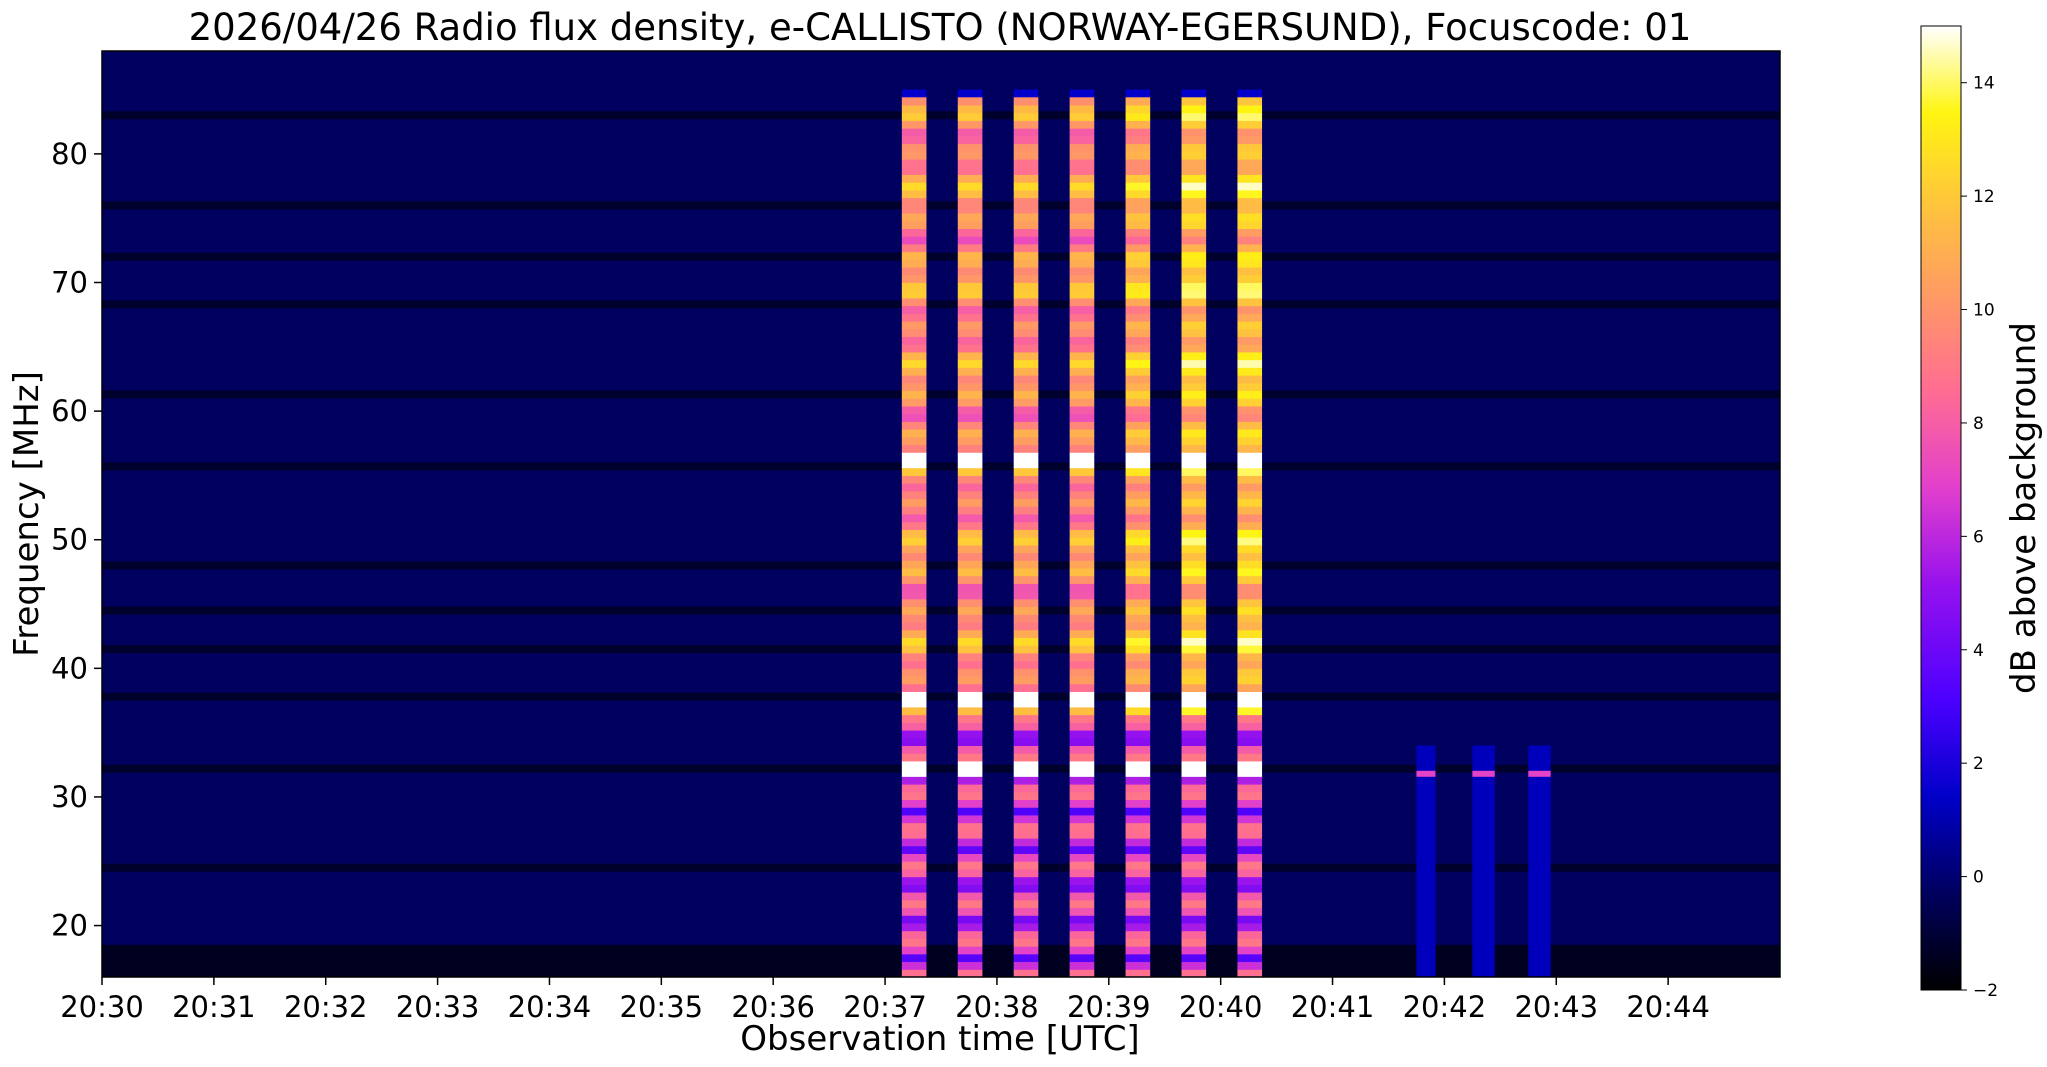 The width and height of the screenshot is (2047, 1067). Describe the element at coordinates (1333, 1007) in the screenshot. I see `x-tick-label: 20:41` at that location.